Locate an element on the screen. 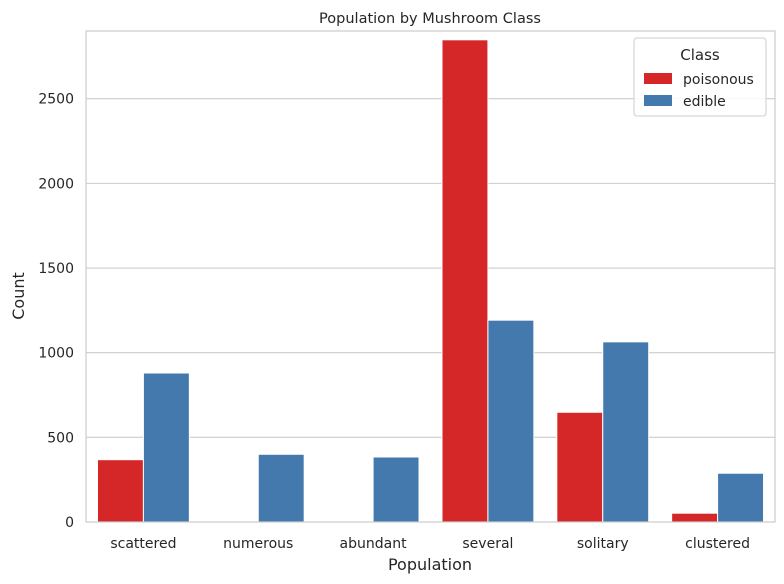 The width and height of the screenshot is (784, 584). x-tick-label: clustered is located at coordinates (717, 544).